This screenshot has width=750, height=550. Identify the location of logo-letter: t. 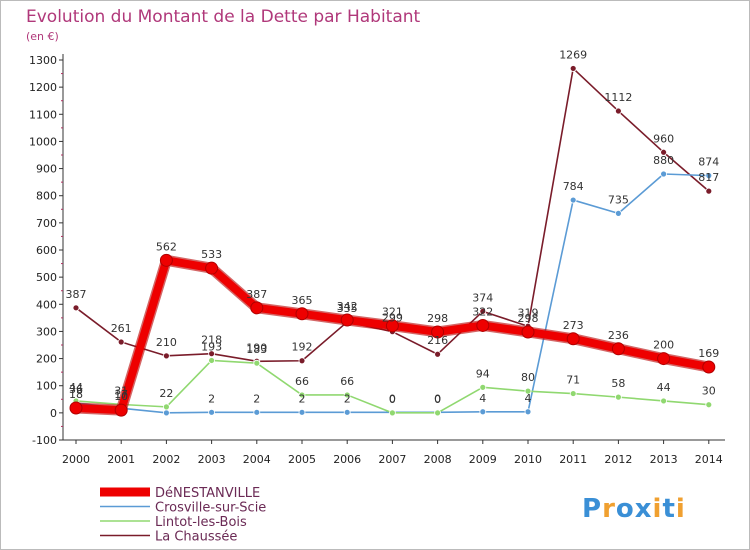
(668, 509).